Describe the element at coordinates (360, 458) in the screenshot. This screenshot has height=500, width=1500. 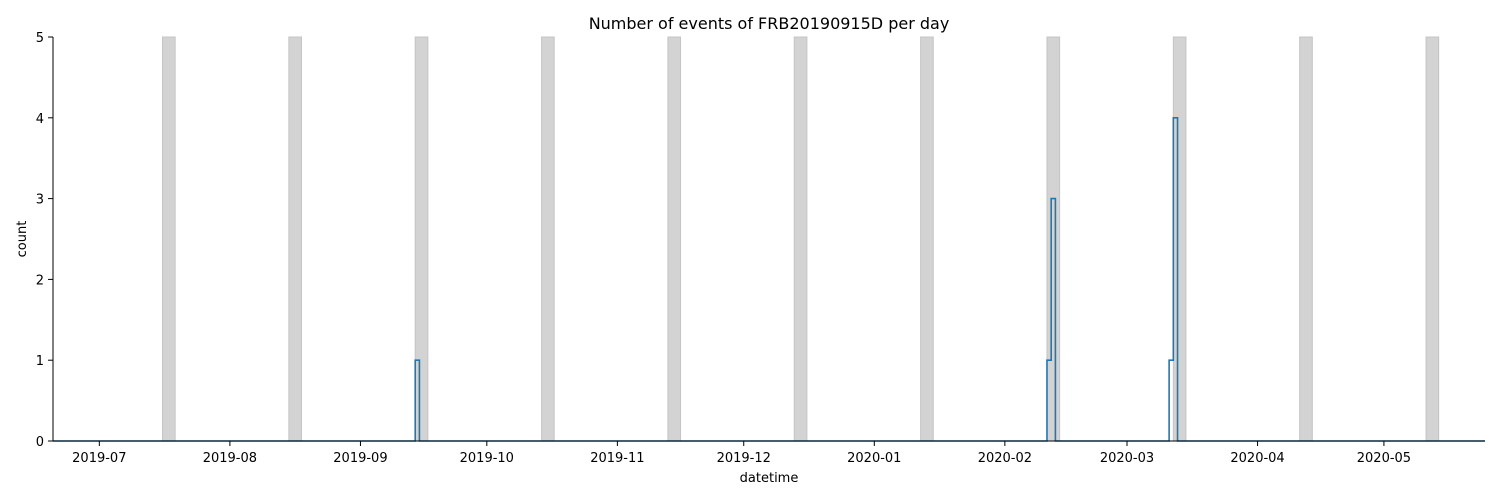
I see `x-tick-label: 2019-09` at that location.